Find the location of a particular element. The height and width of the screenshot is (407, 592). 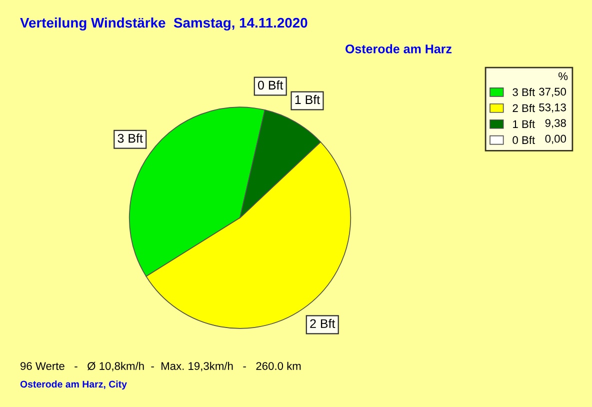

slice-label: 3 Bft is located at coordinates (130, 138).